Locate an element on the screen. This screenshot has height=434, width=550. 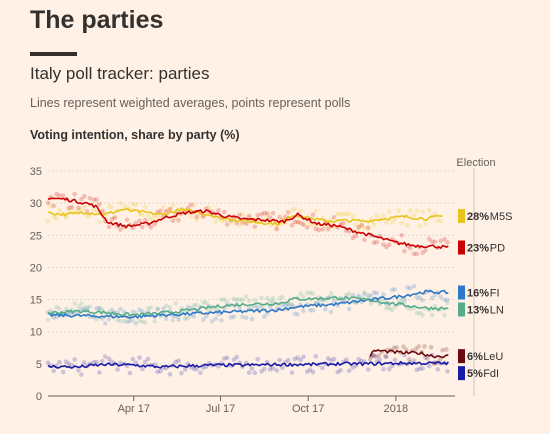
y-tick-label: 20 is located at coordinates (36, 268).